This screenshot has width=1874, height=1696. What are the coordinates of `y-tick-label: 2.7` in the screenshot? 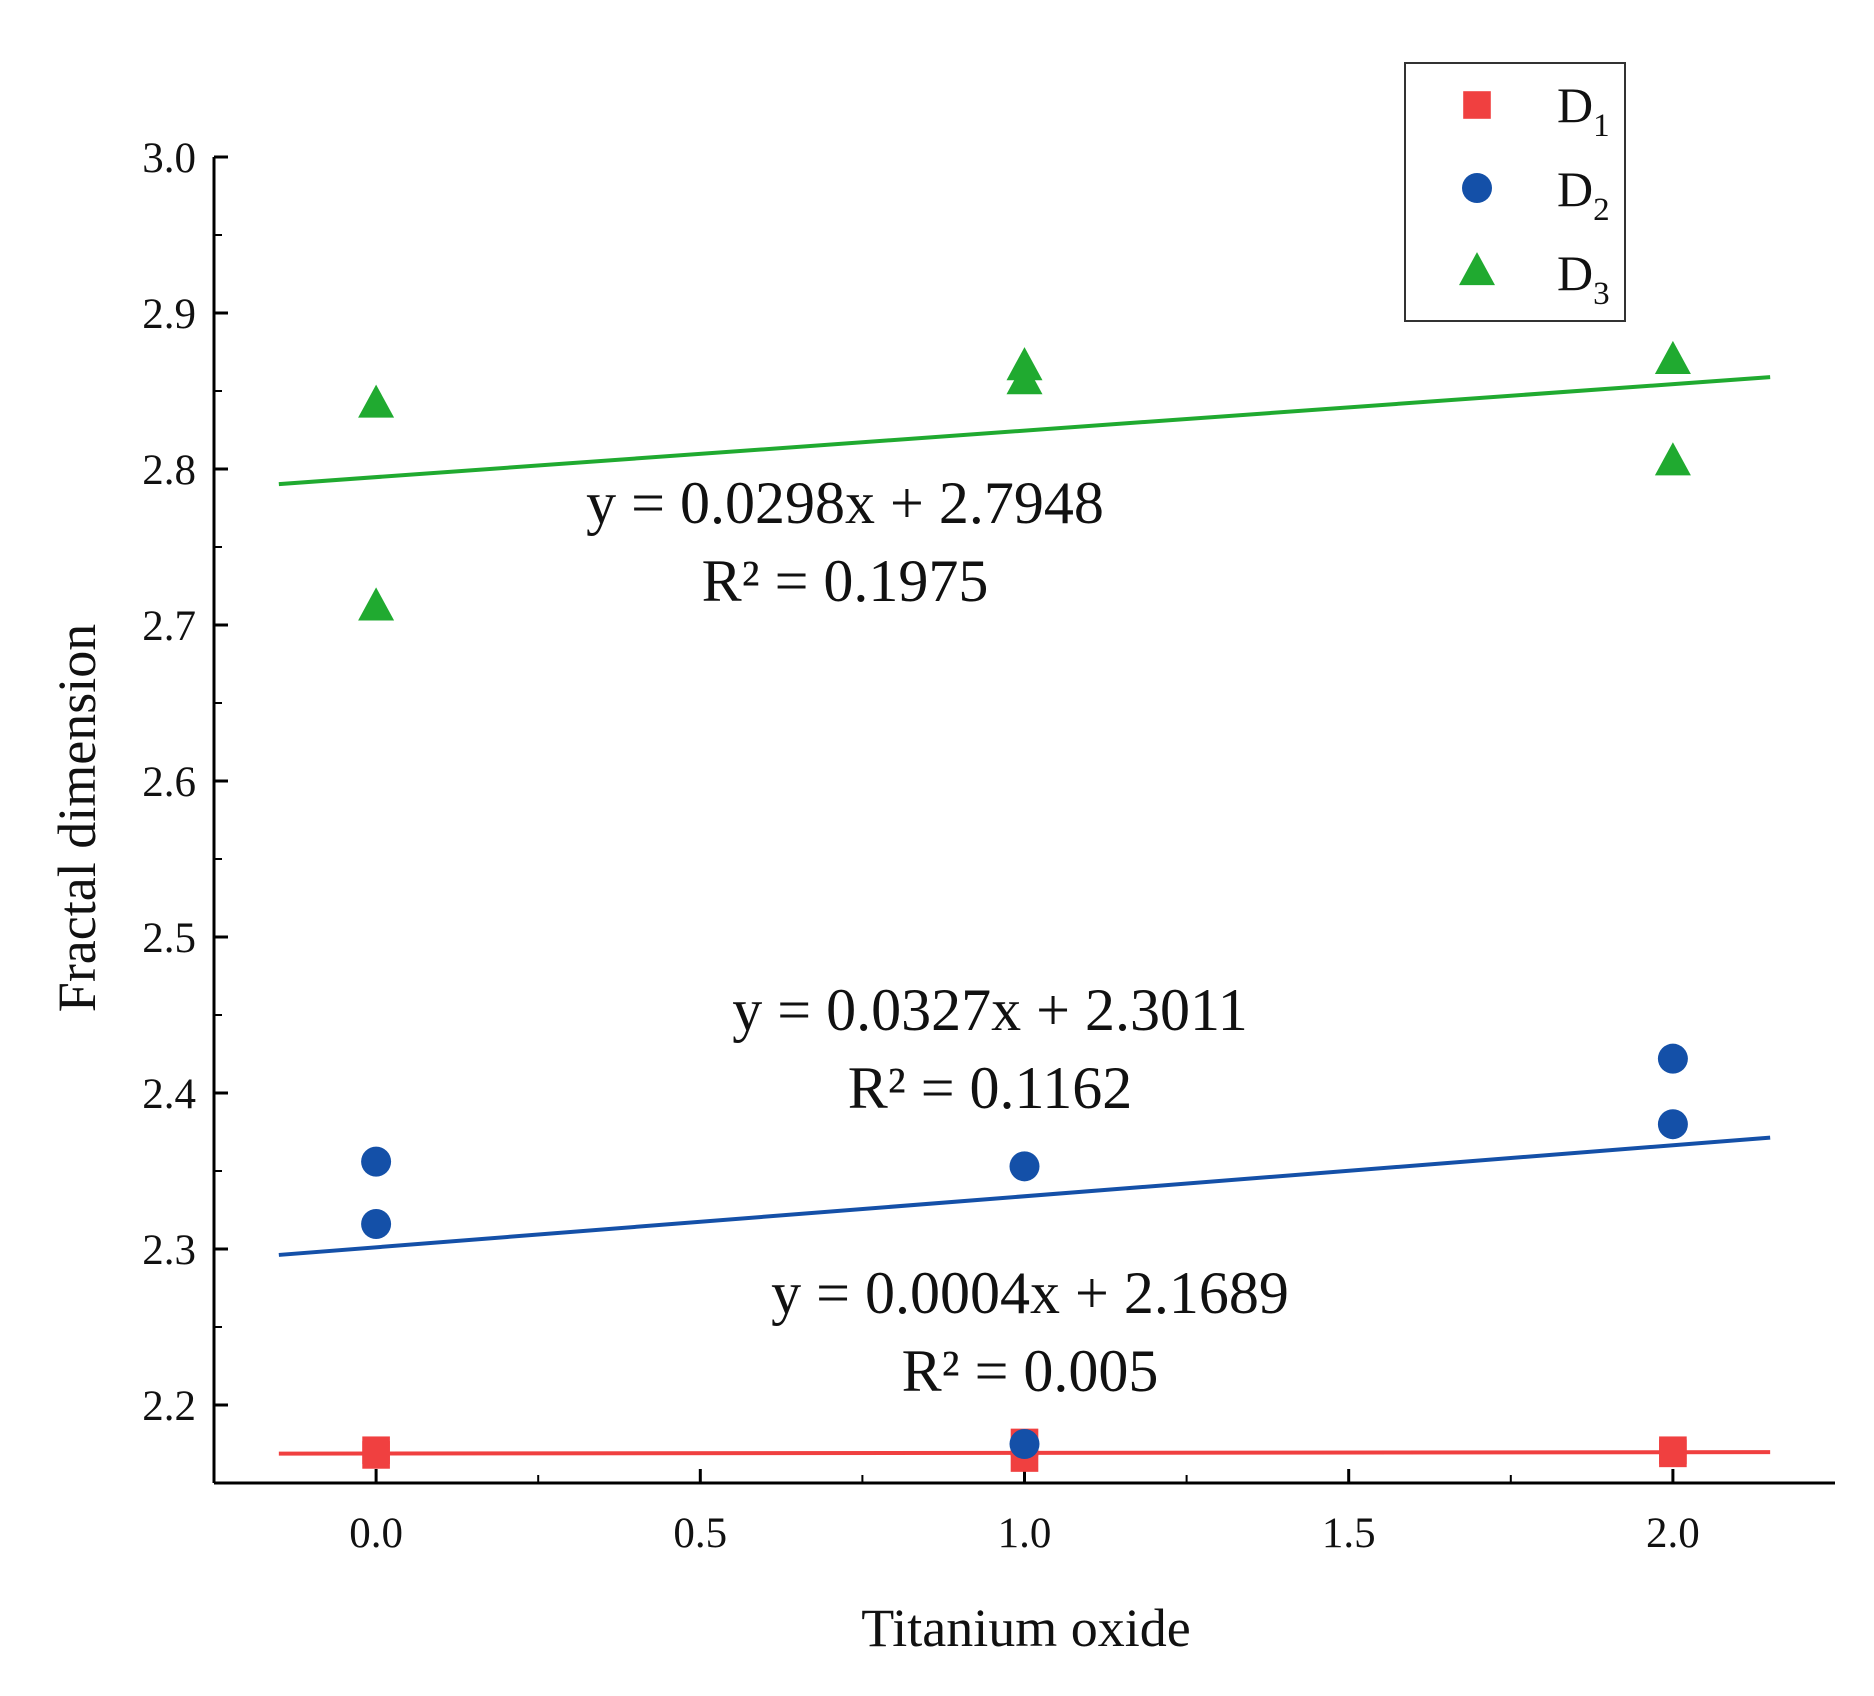 It's located at (169, 626).